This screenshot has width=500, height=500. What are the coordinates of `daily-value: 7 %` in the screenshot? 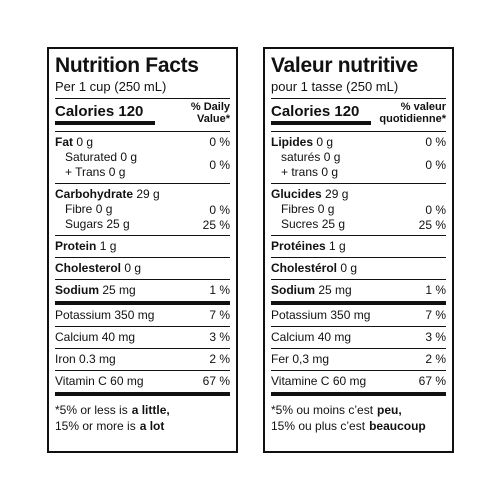 It's located at (435, 315).